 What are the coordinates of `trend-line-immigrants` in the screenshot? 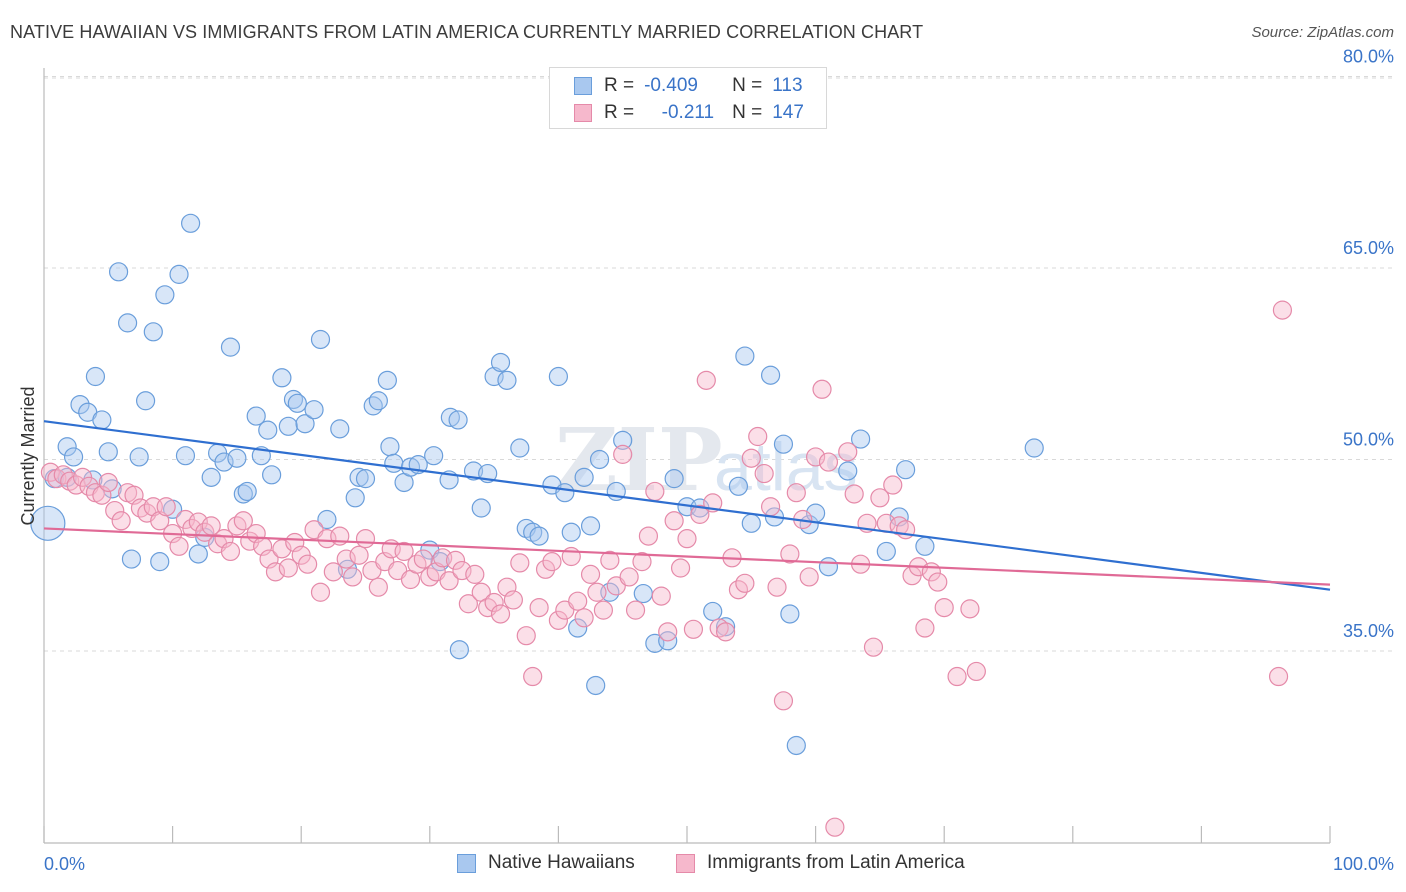 It's located at (687, 556).